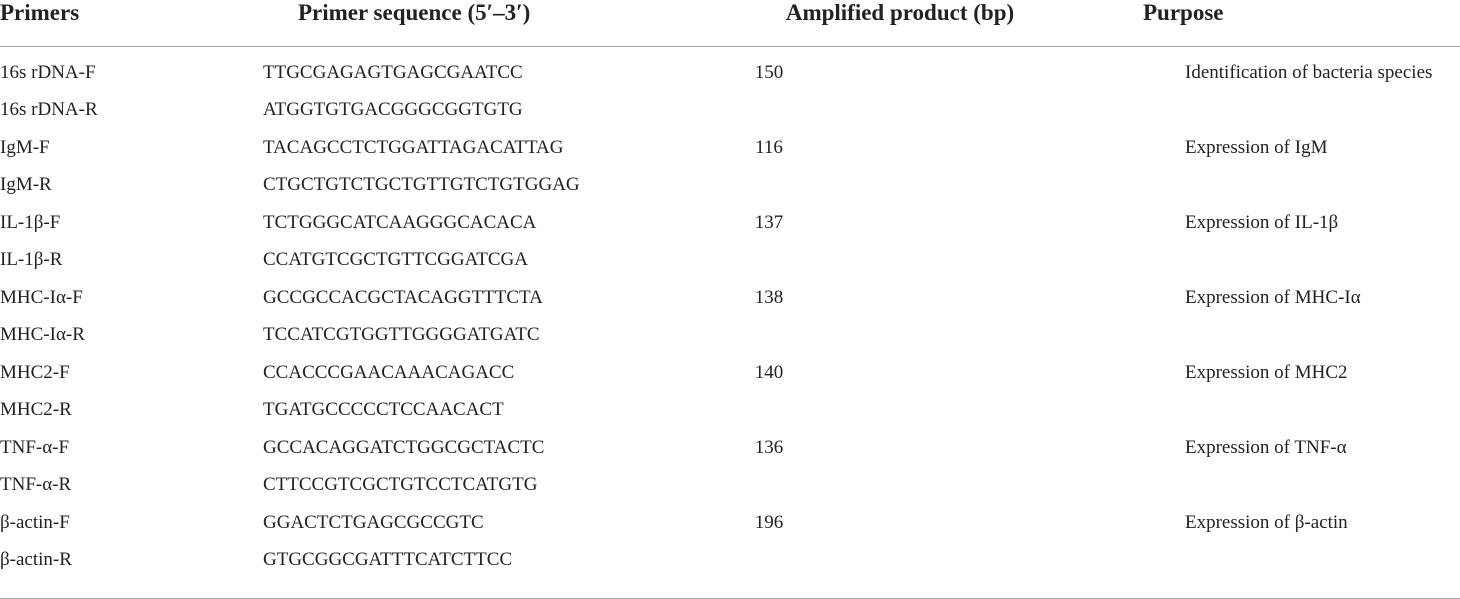  I want to click on table-row: IL-1β-R CCATGTCGCTGTTCGGATCGA, so click(730, 261).